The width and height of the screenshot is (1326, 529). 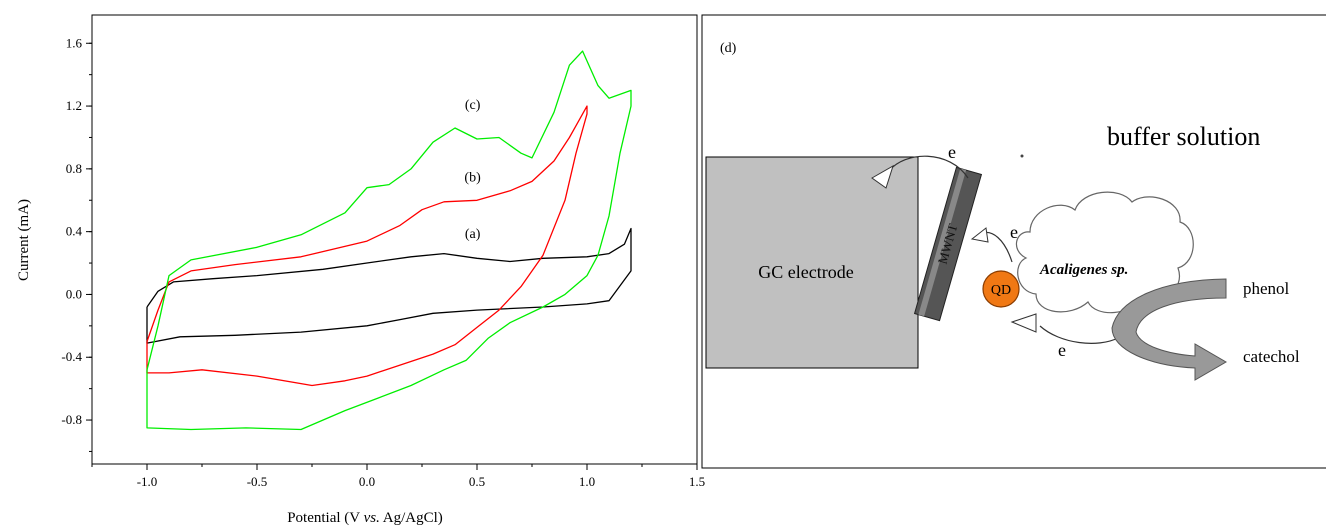 What do you see at coordinates (257, 481) in the screenshot?
I see `x-tick-label: -0.5` at bounding box center [257, 481].